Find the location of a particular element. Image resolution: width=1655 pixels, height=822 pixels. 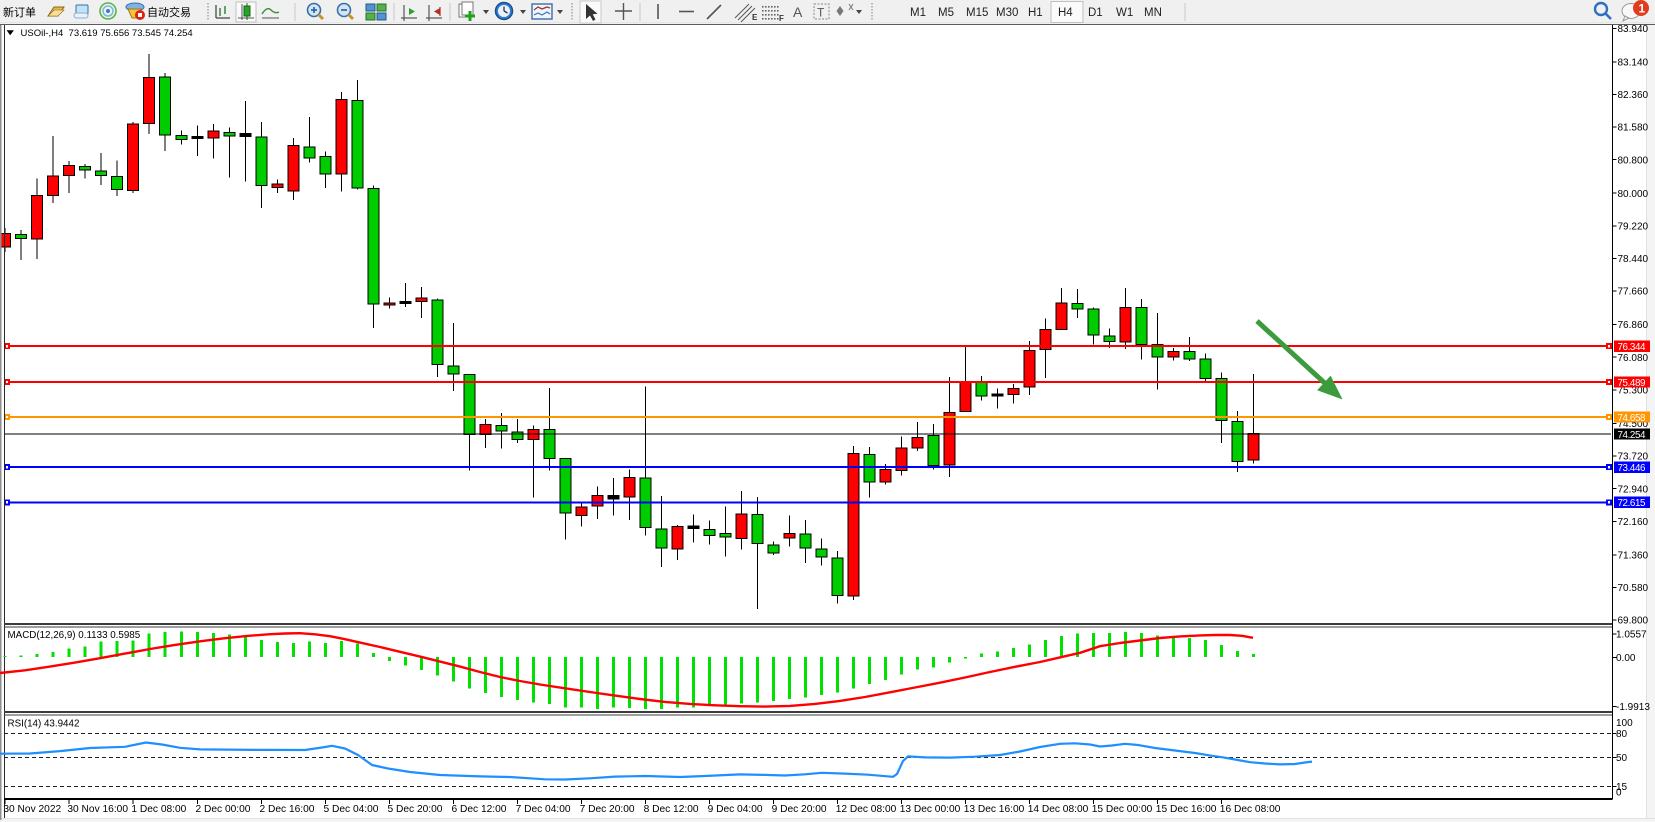

svg-text: H1 is located at coordinates (1035, 13).